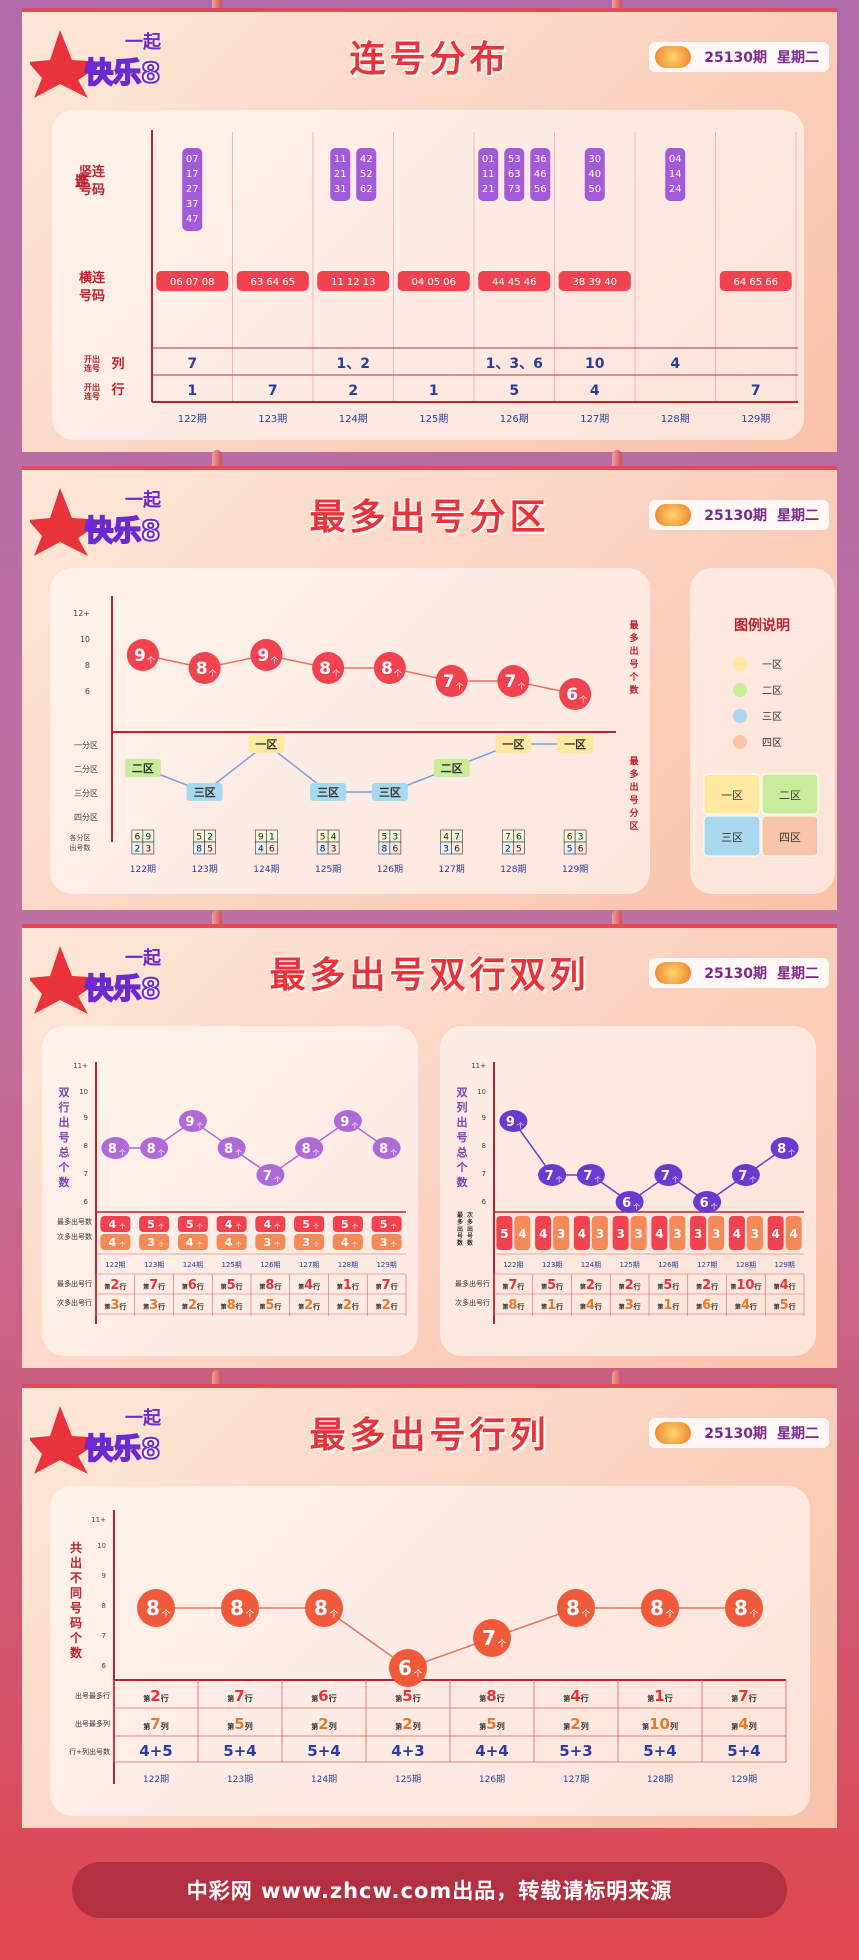 The height and width of the screenshot is (1960, 859). Describe the element at coordinates (192, 1242) in the screenshot. I see `second-box` at that location.